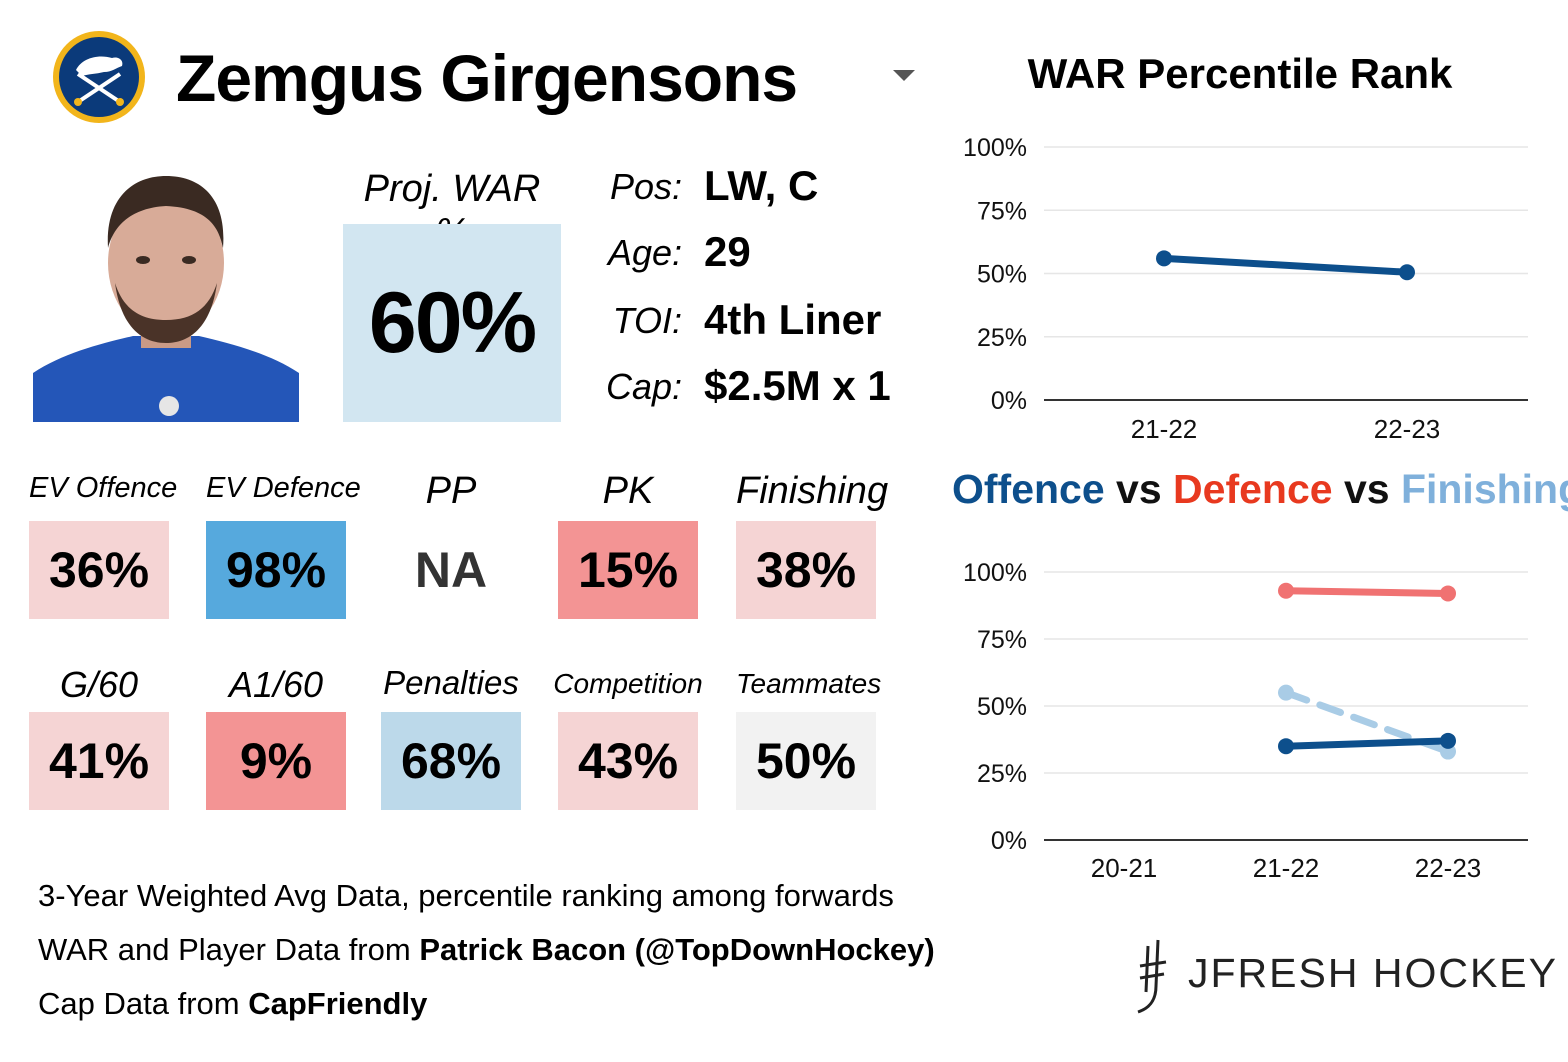 Image resolution: width=1568 pixels, height=1062 pixels. Describe the element at coordinates (99, 77) in the screenshot. I see `sabres-logo-icon` at that location.